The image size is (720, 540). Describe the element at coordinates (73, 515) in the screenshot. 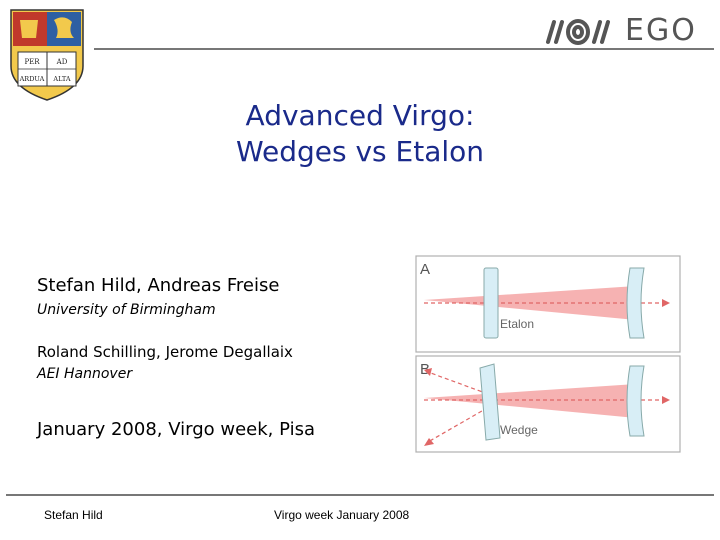

I see `footer-author: Stefan Hild` at that location.